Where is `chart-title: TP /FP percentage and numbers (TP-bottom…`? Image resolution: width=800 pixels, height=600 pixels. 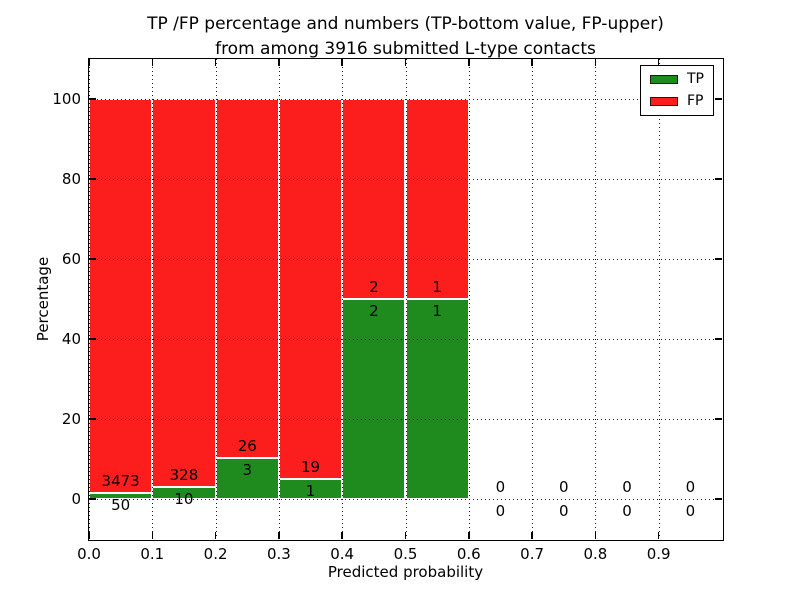 chart-title: TP /FP percentage and numbers (TP-bottom… is located at coordinates (405, 37).